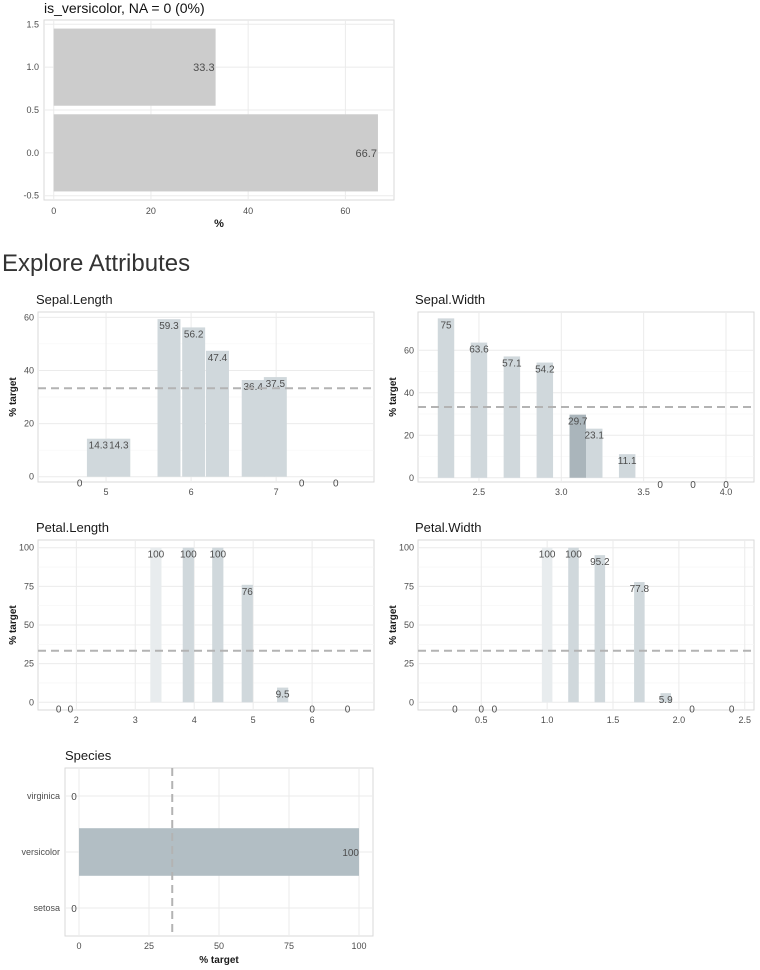 Image resolution: width=760 pixels, height=970 pixels. I want to click on chart-title-petal-width: Petal.Width, so click(448, 527).